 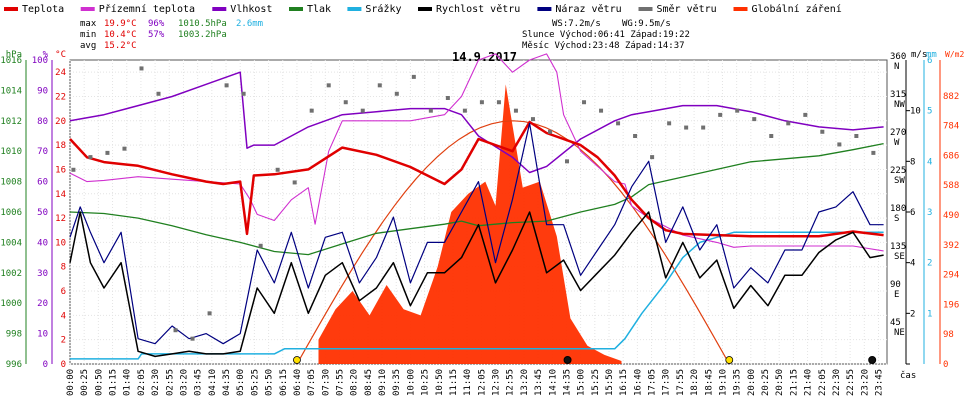 What do you see at coordinates (120, 46) in the screenshot?
I see `stat-avg-temp: 15.2°C` at bounding box center [120, 46].